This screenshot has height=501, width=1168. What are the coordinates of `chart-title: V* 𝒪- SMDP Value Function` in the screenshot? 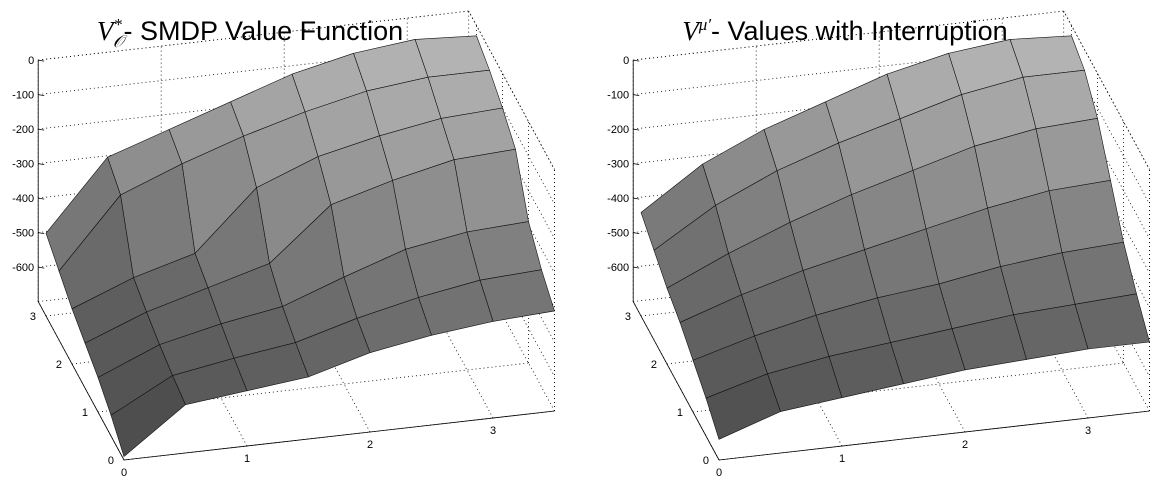 It's located at (250, 33).